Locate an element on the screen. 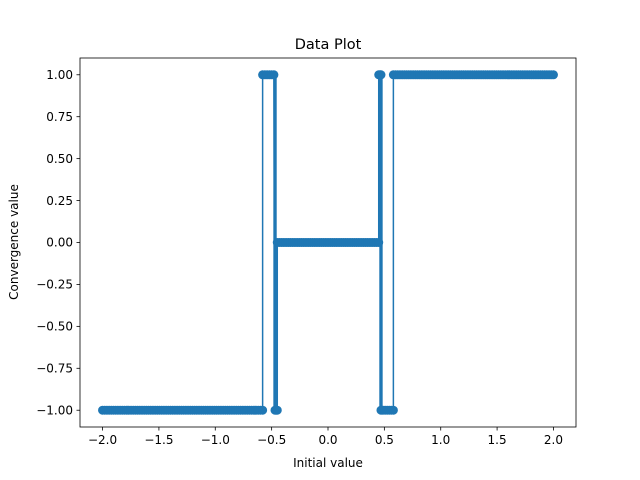 Image resolution: width=640 pixels, height=480 pixels. x-tick-label: −2.0 is located at coordinates (102, 440).